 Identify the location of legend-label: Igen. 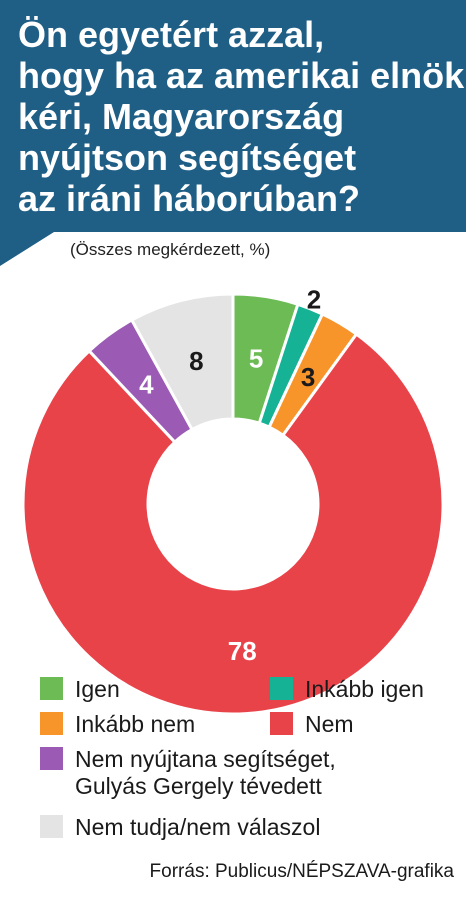
(97, 689).